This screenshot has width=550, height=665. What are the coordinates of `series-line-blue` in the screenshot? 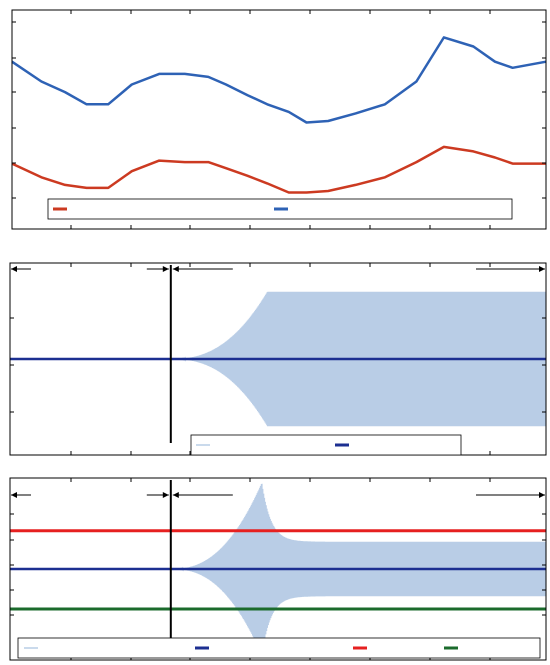 It's located at (279, 80).